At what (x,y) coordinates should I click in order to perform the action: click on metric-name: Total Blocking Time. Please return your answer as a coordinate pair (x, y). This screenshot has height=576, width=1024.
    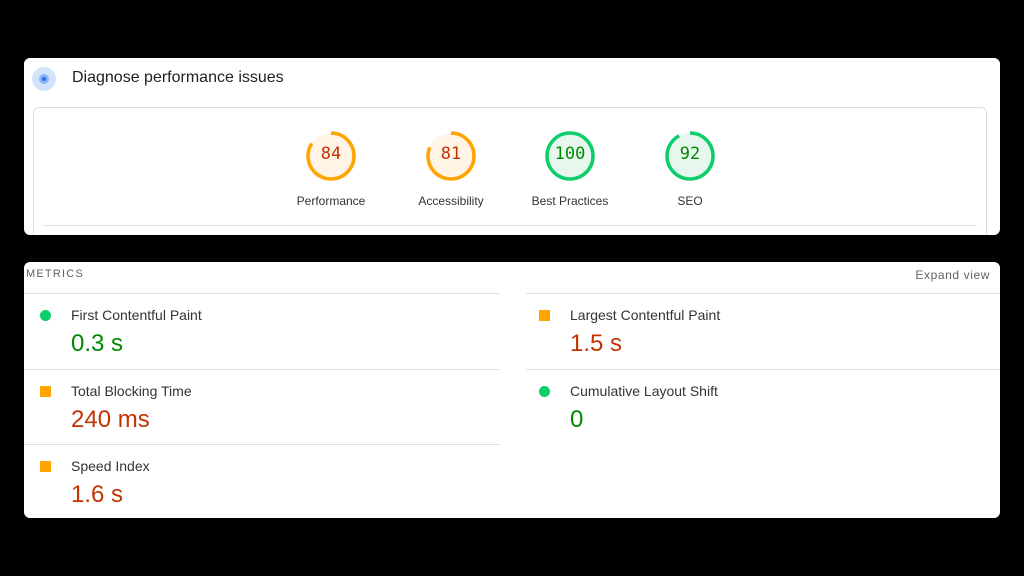
    Looking at the image, I should click on (131, 391).